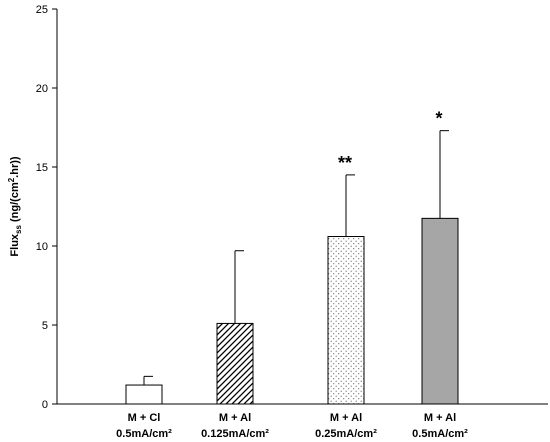 The width and height of the screenshot is (550, 442). Describe the element at coordinates (235, 434) in the screenshot. I see `x-category-sublabel-2: 0.125mA/cm²` at that location.